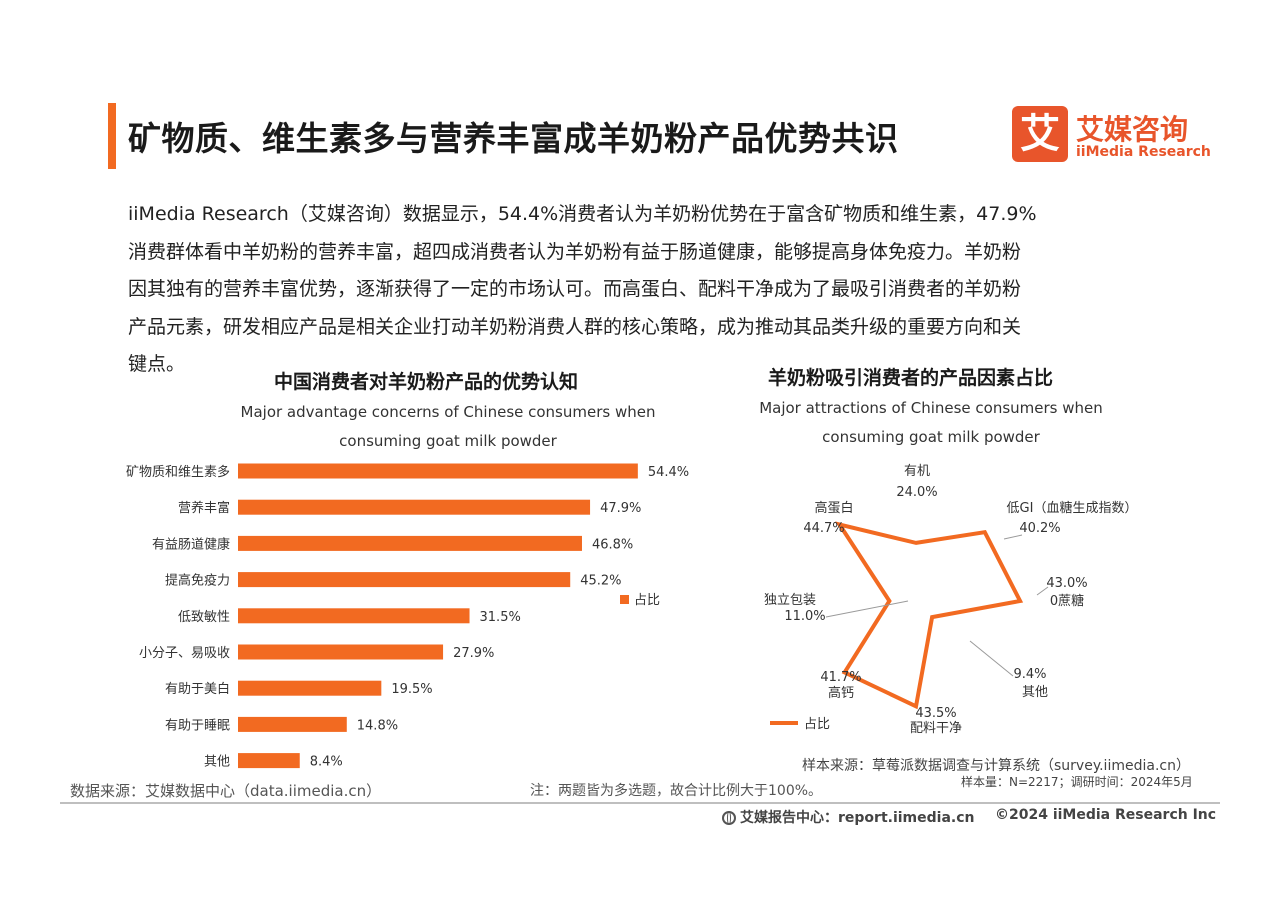 The image size is (1280, 905). Describe the element at coordinates (823, 528) in the screenshot. I see `radar-value-label: 44.7%` at that location.